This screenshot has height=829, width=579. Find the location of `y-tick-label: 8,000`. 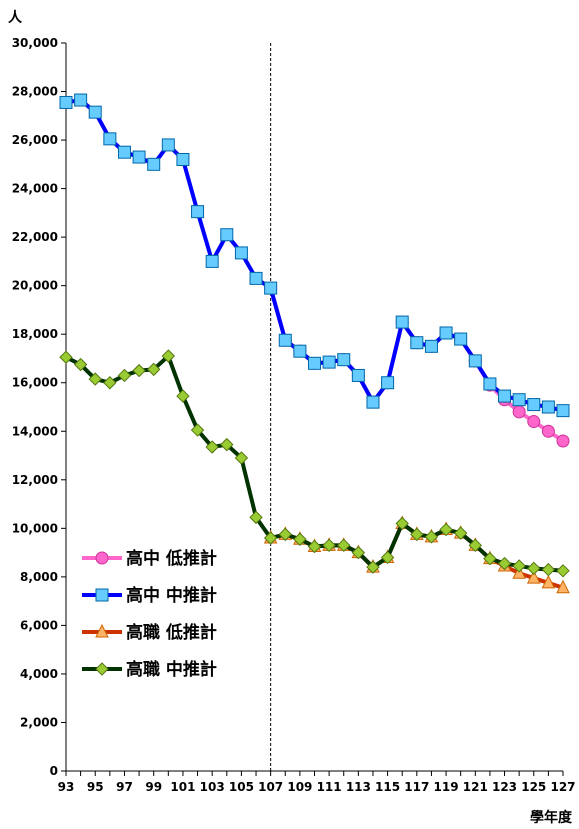

y-tick-label: 8,000 is located at coordinates (39, 577).